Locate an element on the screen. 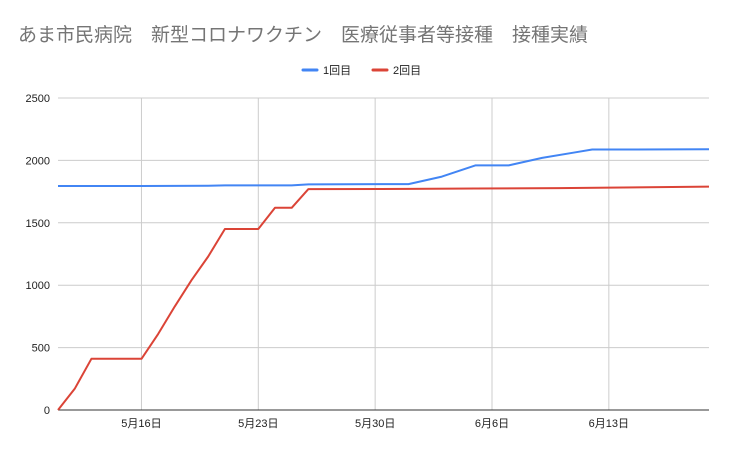 The image size is (732, 453). chart-title: あま市民病院 新型コロナワクチン 医療従事者等接種 接種実績 is located at coordinates (303, 35).